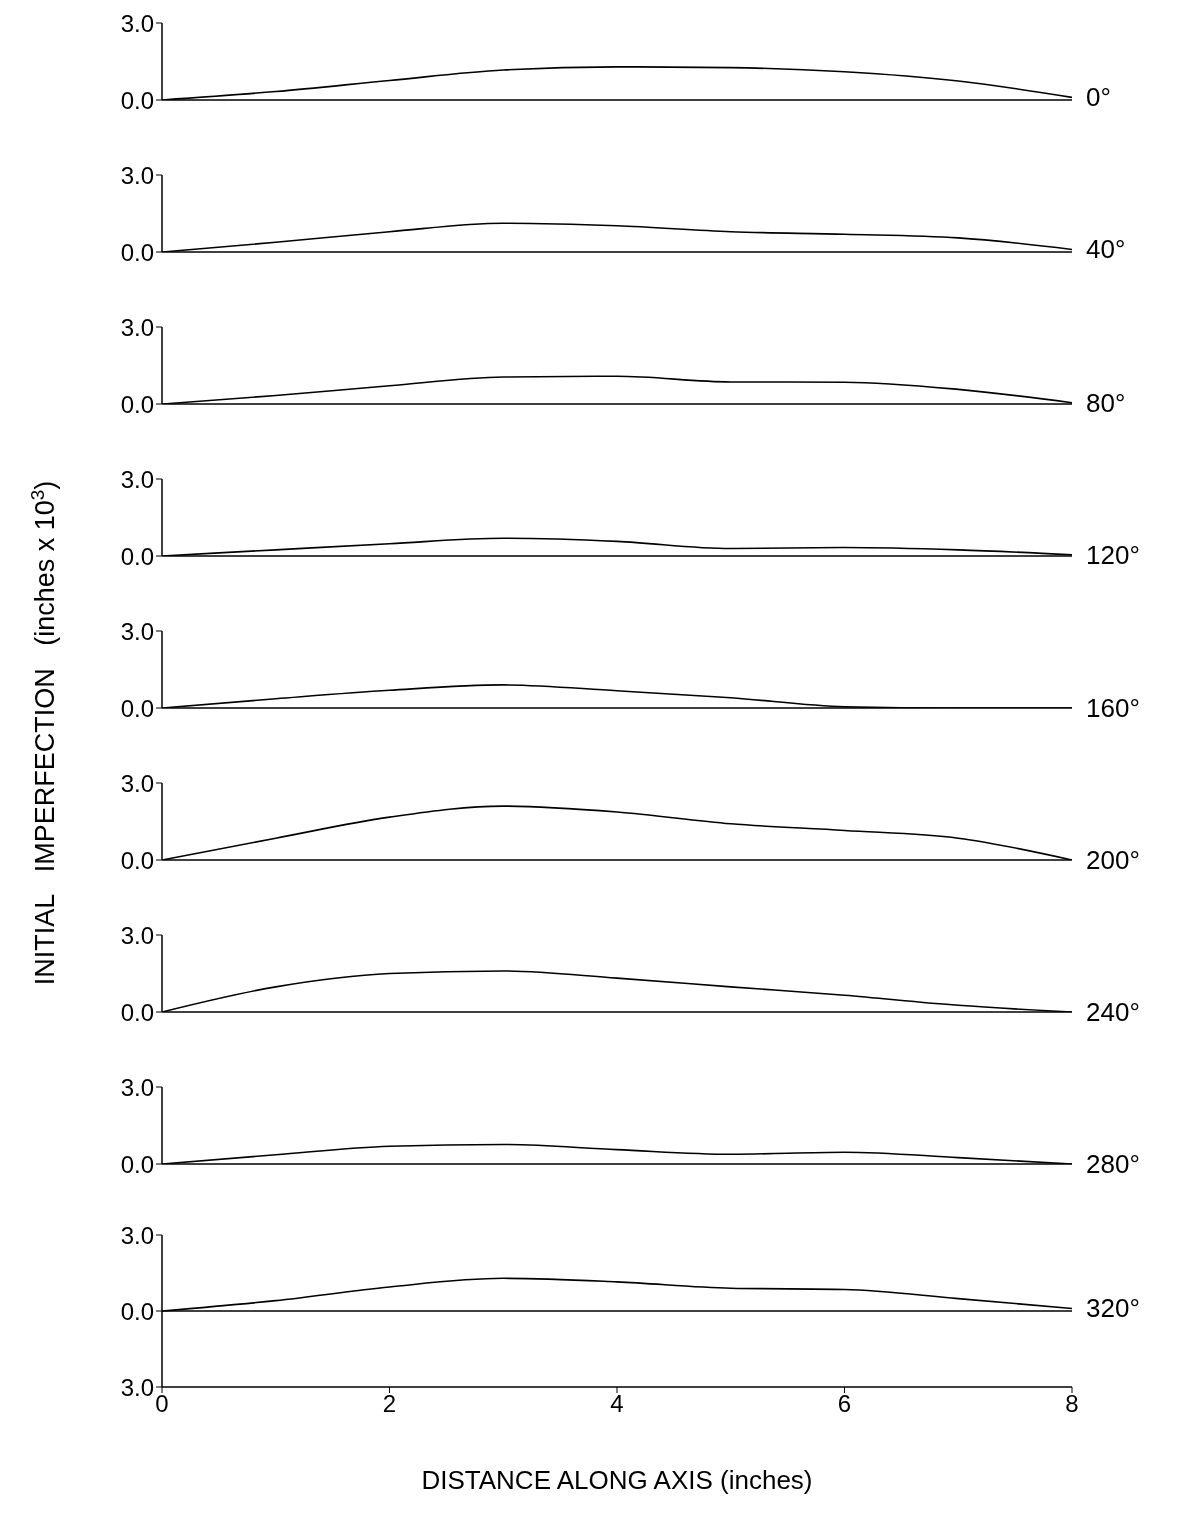 The height and width of the screenshot is (1513, 1184). Describe the element at coordinates (389, 1404) in the screenshot. I see `x-tick-label: 2` at that location.